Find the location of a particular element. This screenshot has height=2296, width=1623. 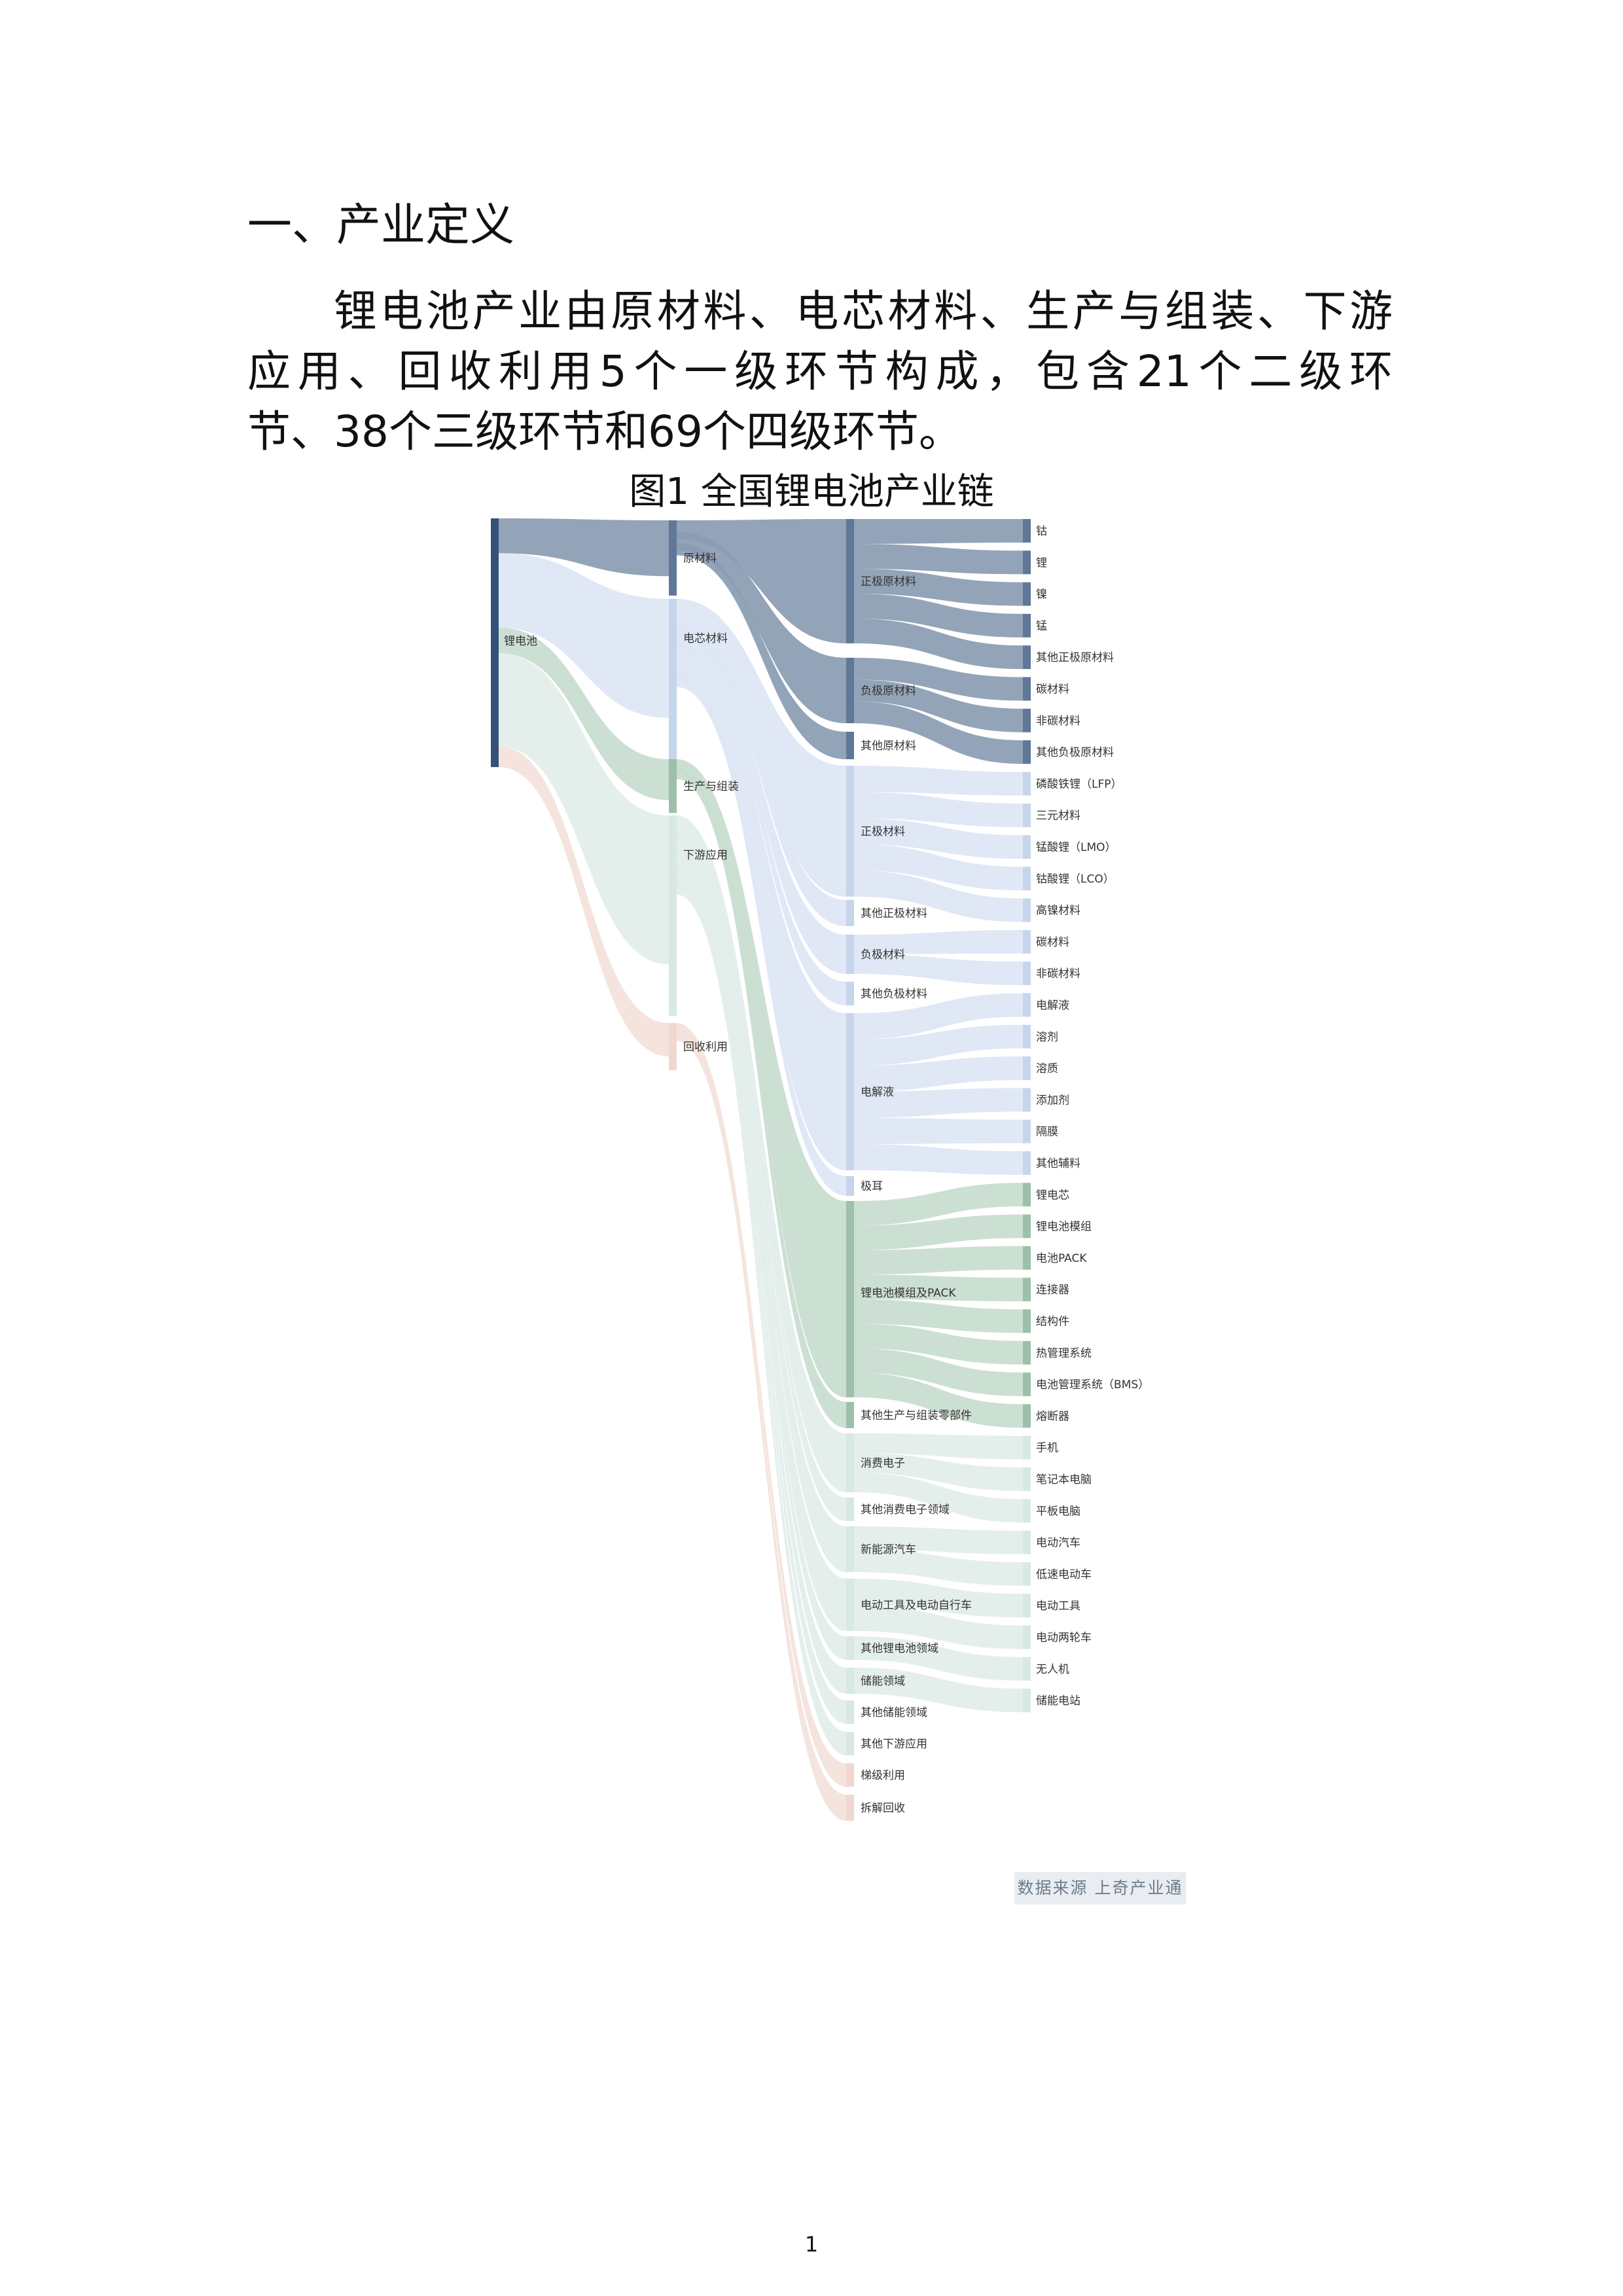

sankey-node-label: 锂 is located at coordinates (1041, 562).